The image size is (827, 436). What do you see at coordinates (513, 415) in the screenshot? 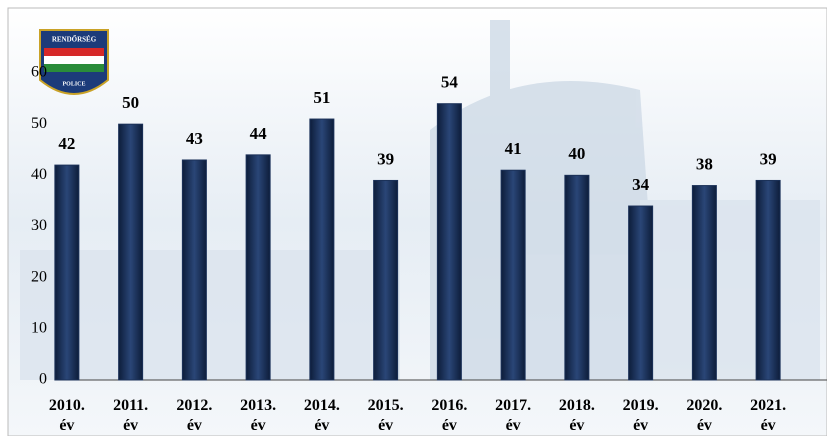
I see `x-tick-label: 2017. év` at bounding box center [513, 415].